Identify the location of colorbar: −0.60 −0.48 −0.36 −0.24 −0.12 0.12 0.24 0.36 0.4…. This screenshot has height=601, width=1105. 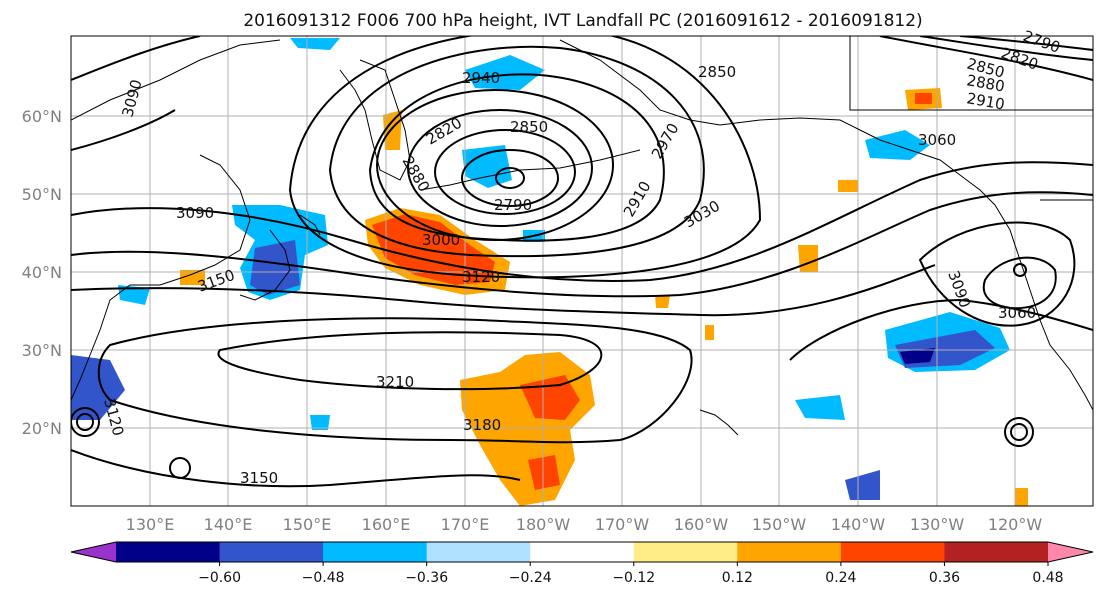
(582, 563).